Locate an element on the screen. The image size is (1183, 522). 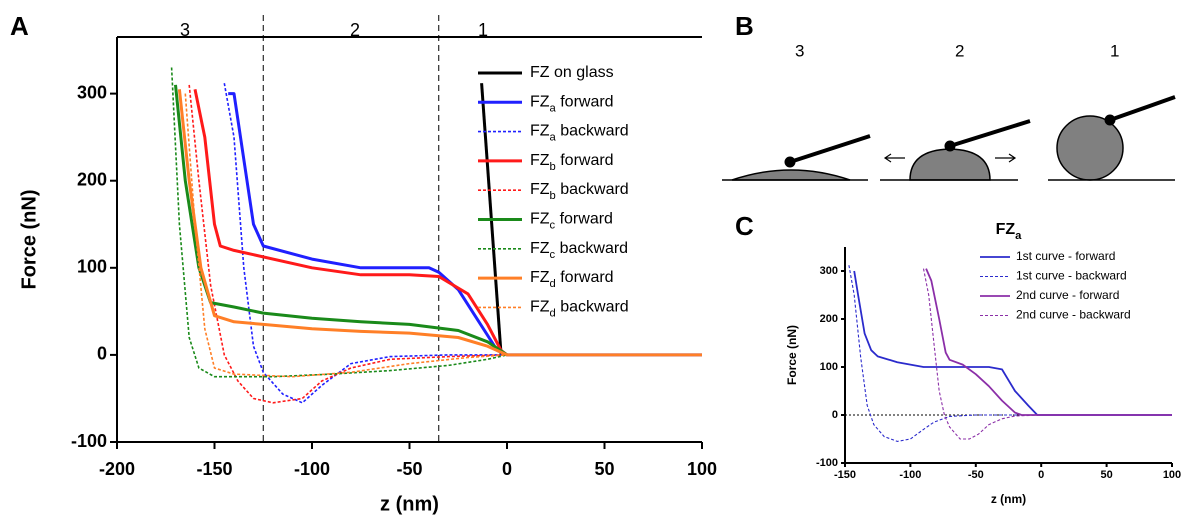
panel-label: C is located at coordinates (744, 226).